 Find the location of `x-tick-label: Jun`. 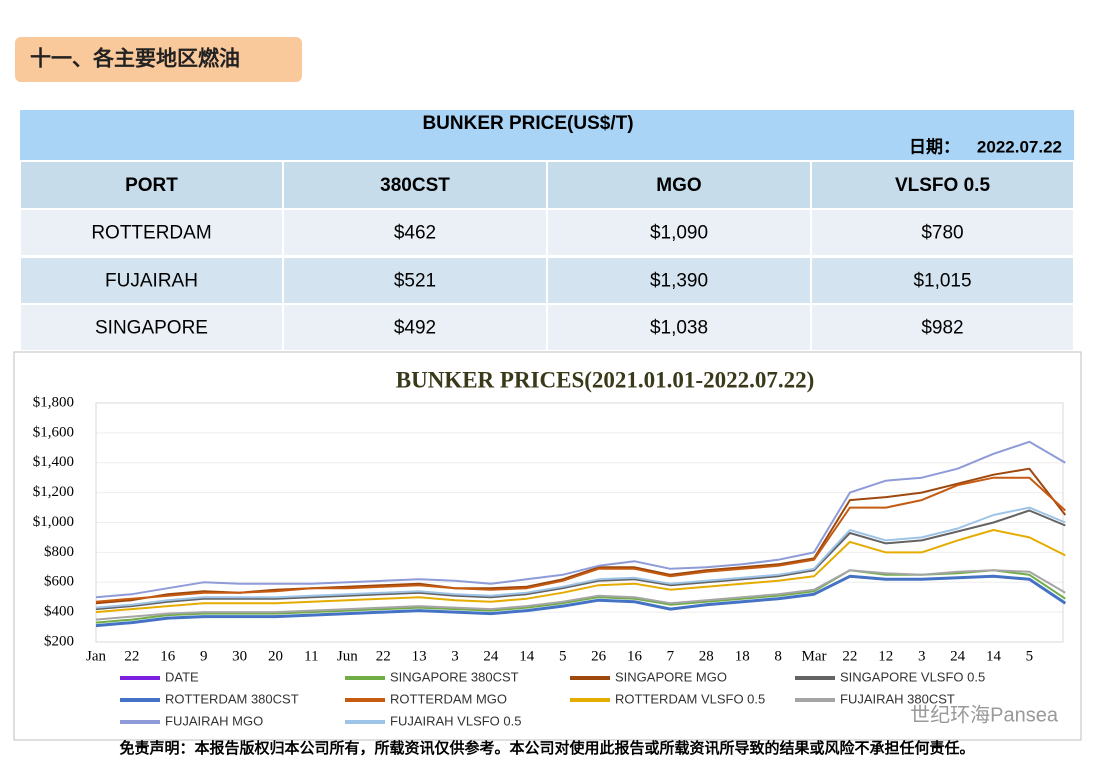

x-tick-label: Jun is located at coordinates (347, 656).